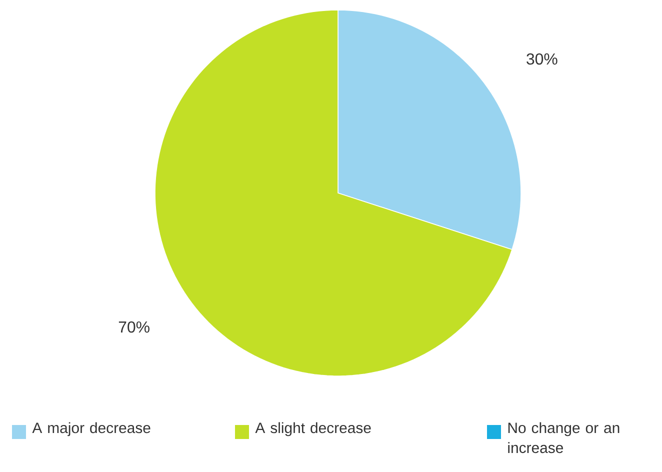 Image resolution: width=662 pixels, height=472 pixels. I want to click on legend-label: No change or an increase, so click(564, 438).